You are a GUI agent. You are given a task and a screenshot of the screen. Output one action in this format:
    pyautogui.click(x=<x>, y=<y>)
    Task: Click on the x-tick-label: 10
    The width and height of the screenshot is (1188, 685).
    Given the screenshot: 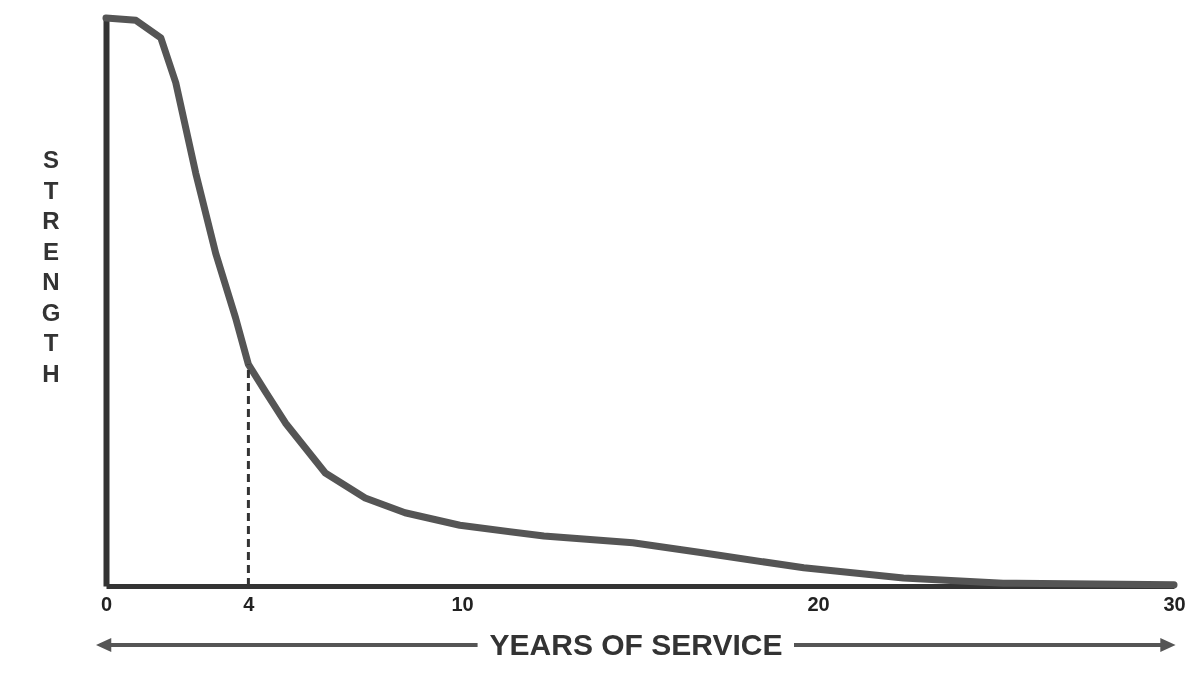 What is the action you would take?
    pyautogui.click(x=462, y=603)
    